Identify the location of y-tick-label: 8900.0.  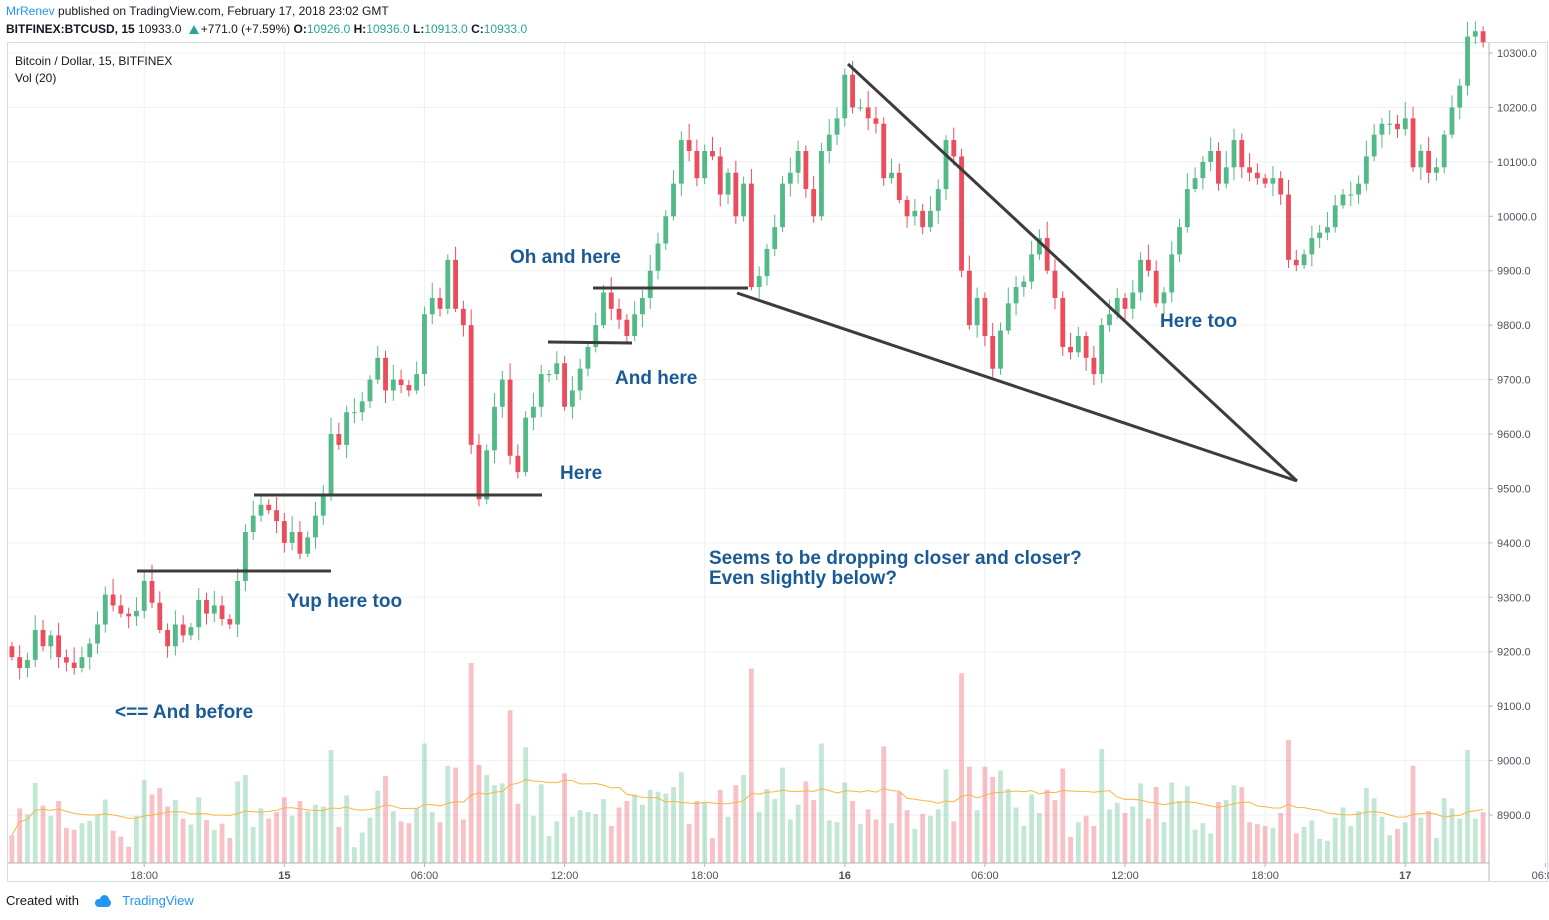
(1514, 816).